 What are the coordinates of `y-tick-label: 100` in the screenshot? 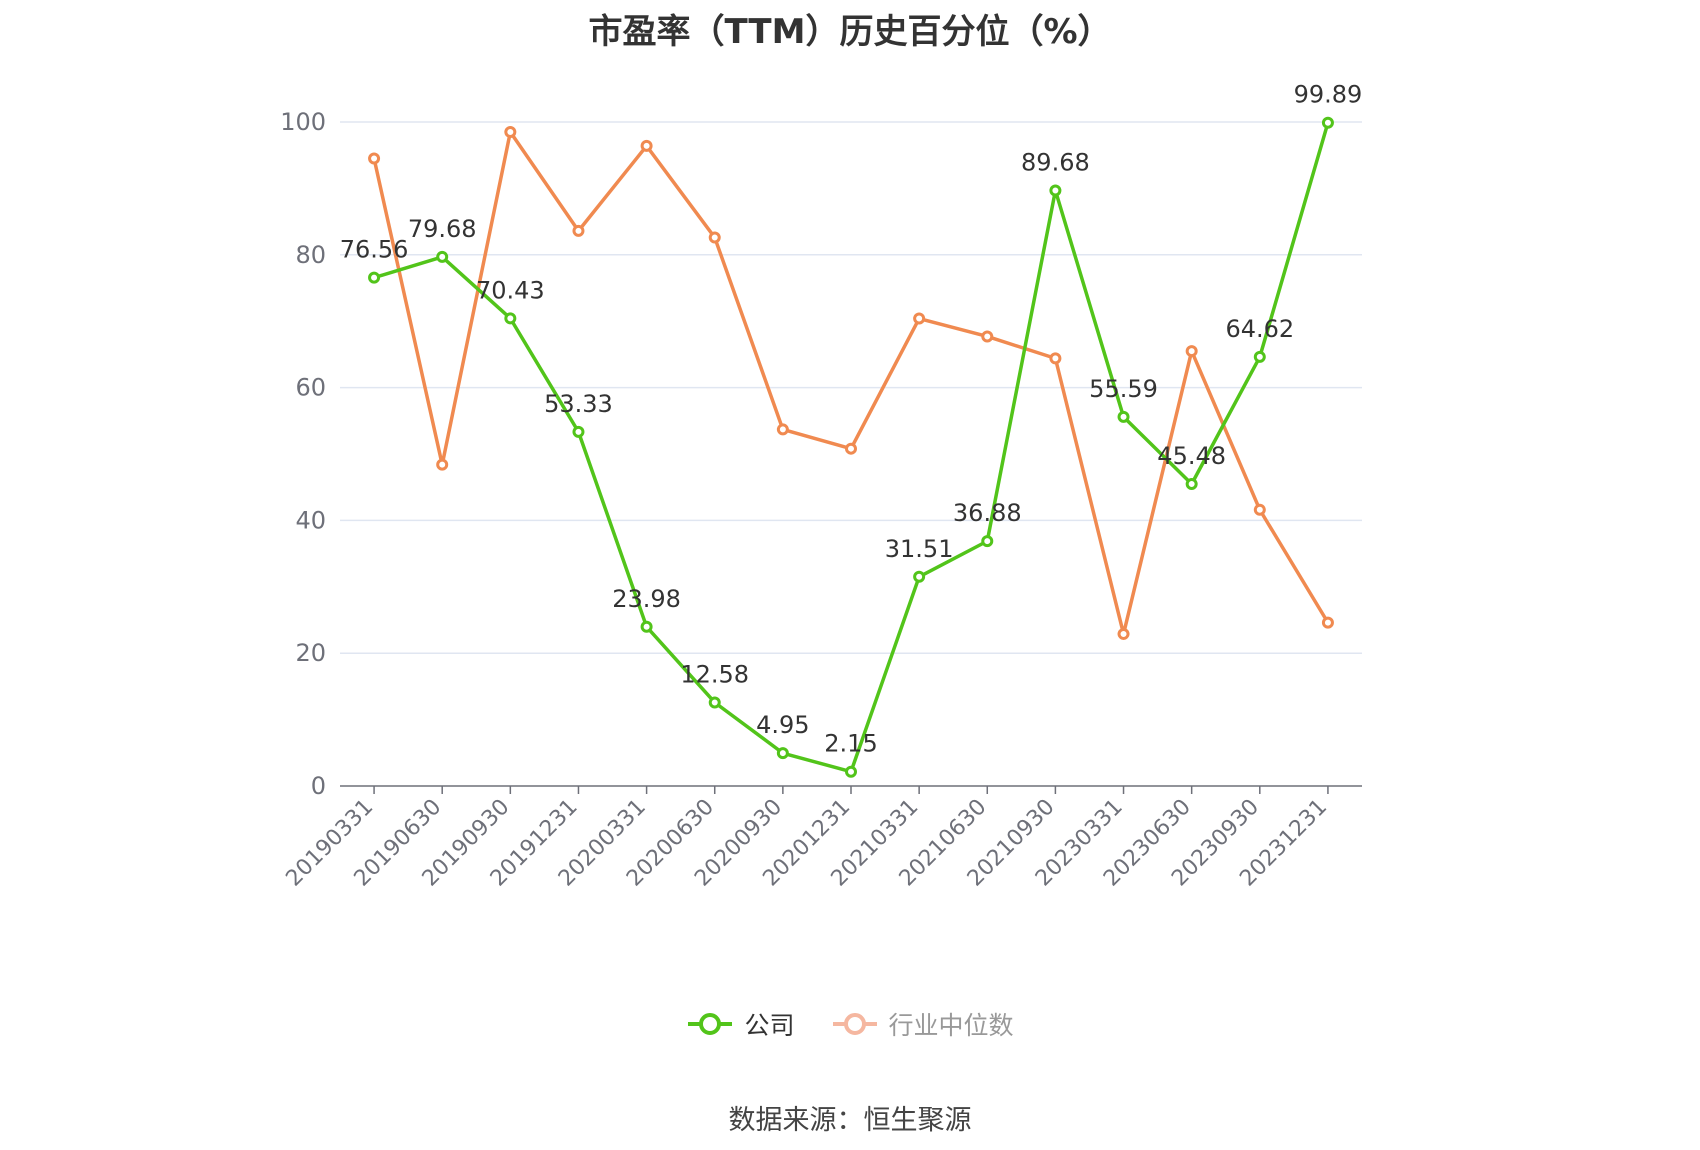 It's located at (303, 122).